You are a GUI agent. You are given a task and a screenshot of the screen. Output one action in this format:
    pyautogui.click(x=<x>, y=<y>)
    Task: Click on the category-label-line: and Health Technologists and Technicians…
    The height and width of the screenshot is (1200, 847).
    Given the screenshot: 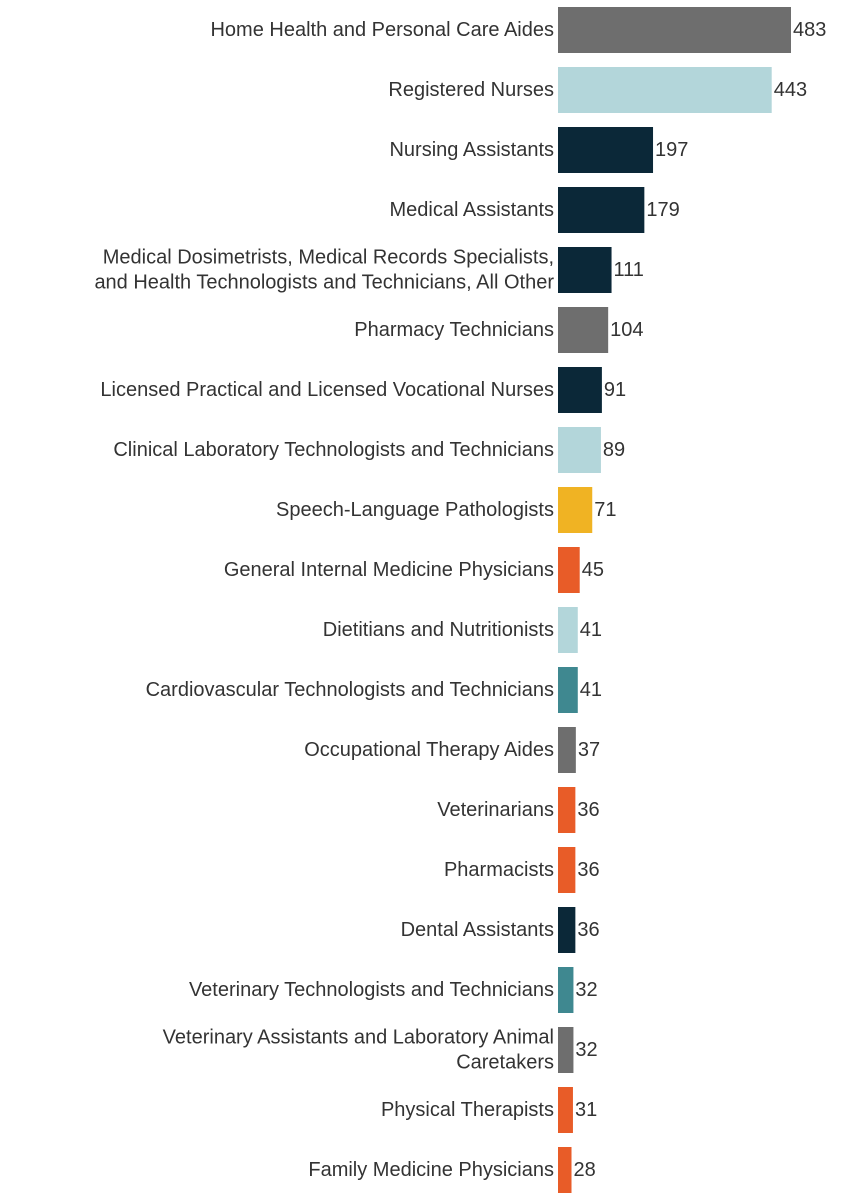 What is the action you would take?
    pyautogui.click(x=324, y=283)
    